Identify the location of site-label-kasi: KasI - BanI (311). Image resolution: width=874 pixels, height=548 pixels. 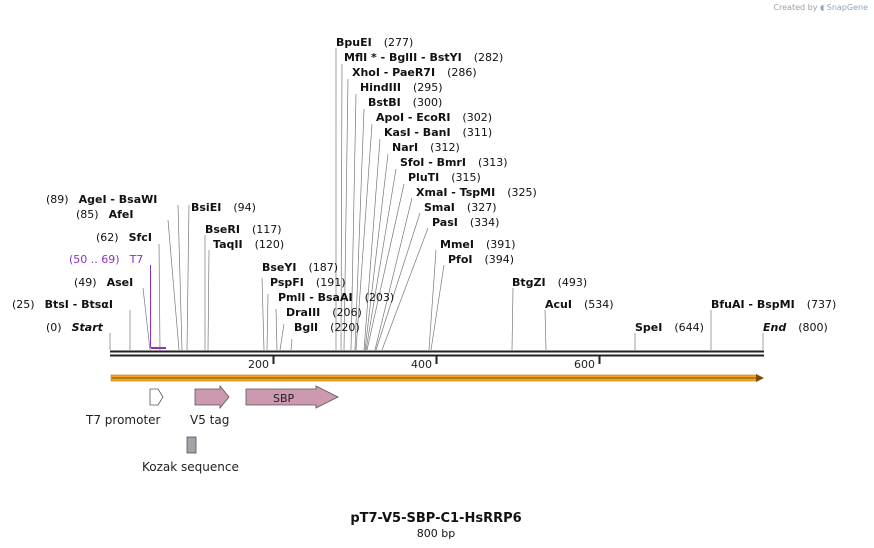
(438, 132).